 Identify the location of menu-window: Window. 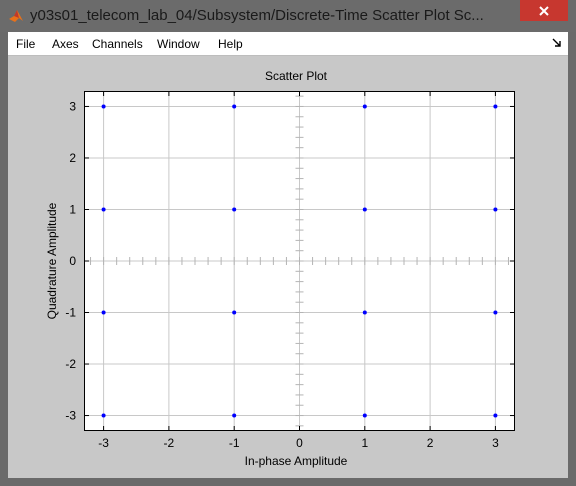
(178, 44).